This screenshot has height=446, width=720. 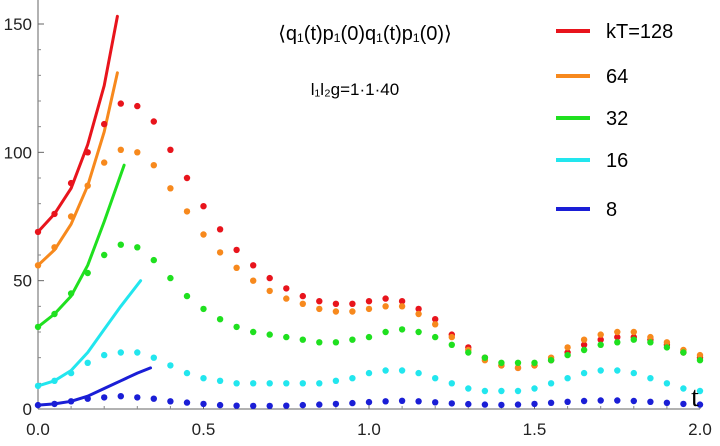 What do you see at coordinates (617, 161) in the screenshot?
I see `legend-label: 16` at bounding box center [617, 161].